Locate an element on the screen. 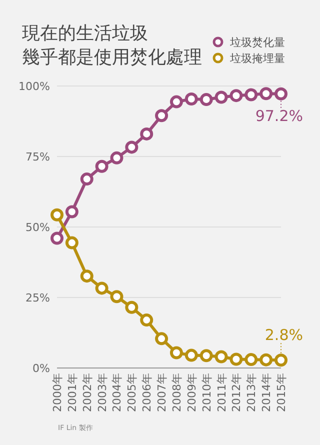  x-tick-label: 2009年 is located at coordinates (191, 392).